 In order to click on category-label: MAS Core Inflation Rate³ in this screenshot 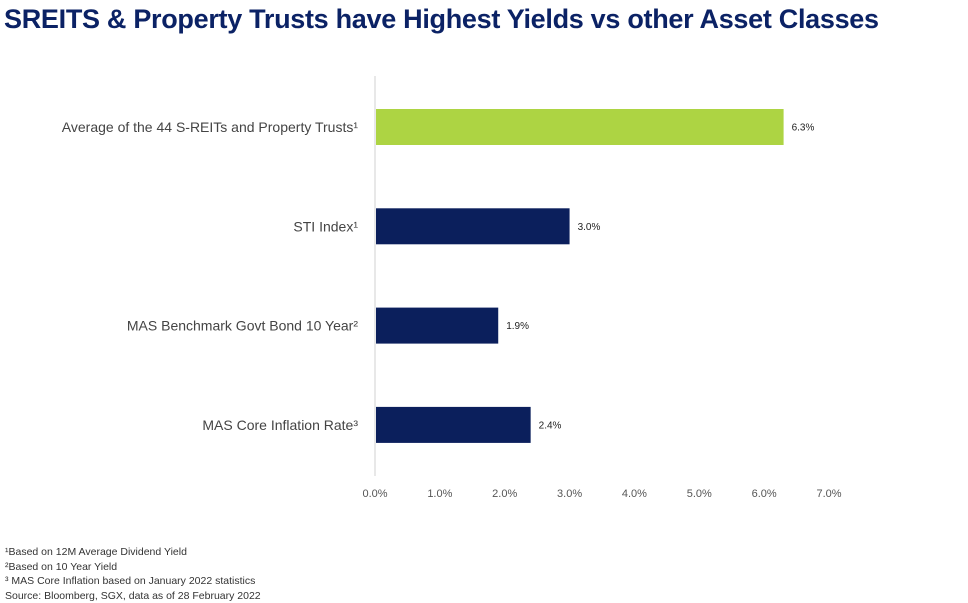, I will do `click(280, 425)`.